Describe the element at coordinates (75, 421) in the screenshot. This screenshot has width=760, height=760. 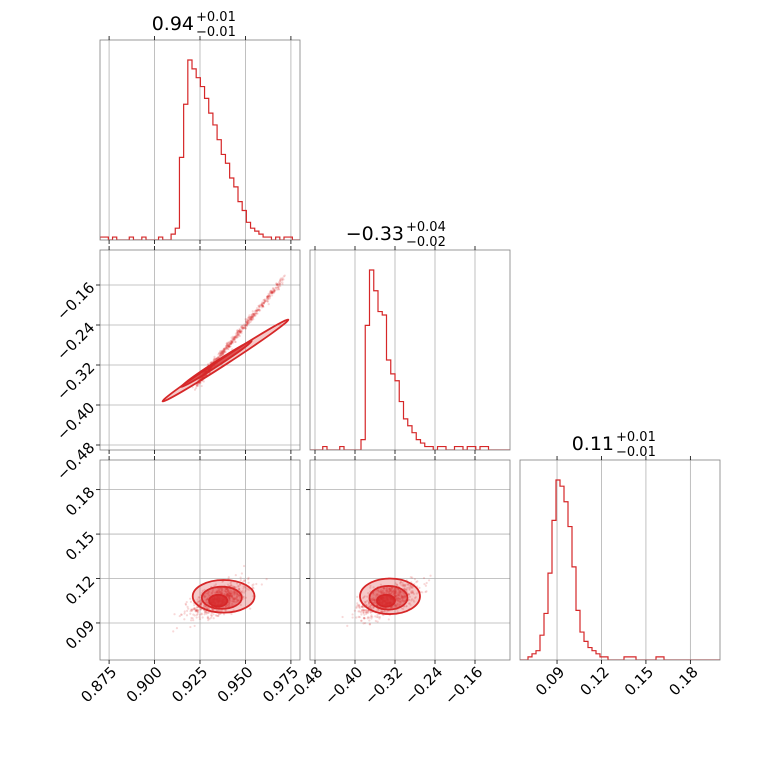
I see `y-tick-label: −0.40` at that location.